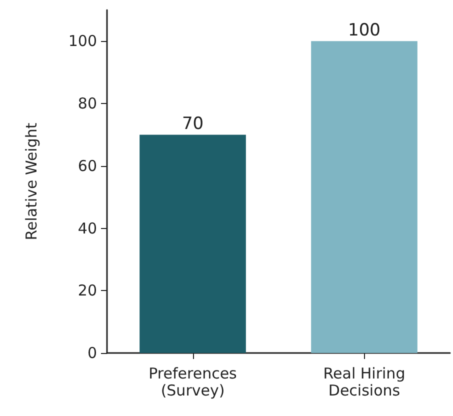 Image resolution: width=453 pixels, height=416 pixels. I want to click on y-axis-title: Relative Weight, so click(31, 181).